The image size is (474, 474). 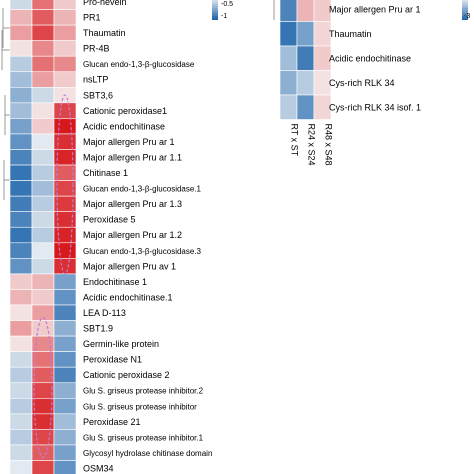 What do you see at coordinates (128, 297) in the screenshot?
I see `row-label: Acidic endochitinase.1` at bounding box center [128, 297].